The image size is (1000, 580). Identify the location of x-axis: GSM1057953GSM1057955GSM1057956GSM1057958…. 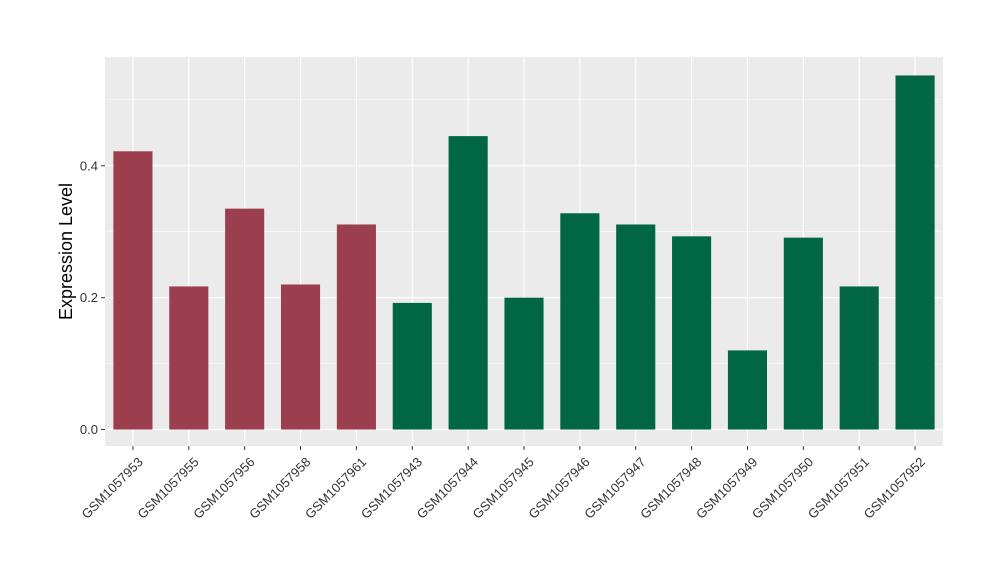
(503, 484).